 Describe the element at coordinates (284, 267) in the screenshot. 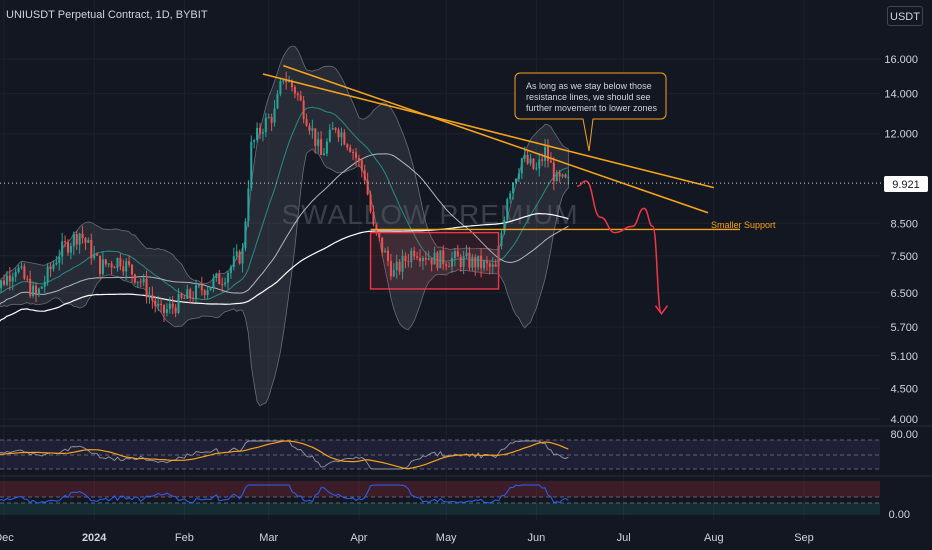

I see `ma-100-line` at that location.